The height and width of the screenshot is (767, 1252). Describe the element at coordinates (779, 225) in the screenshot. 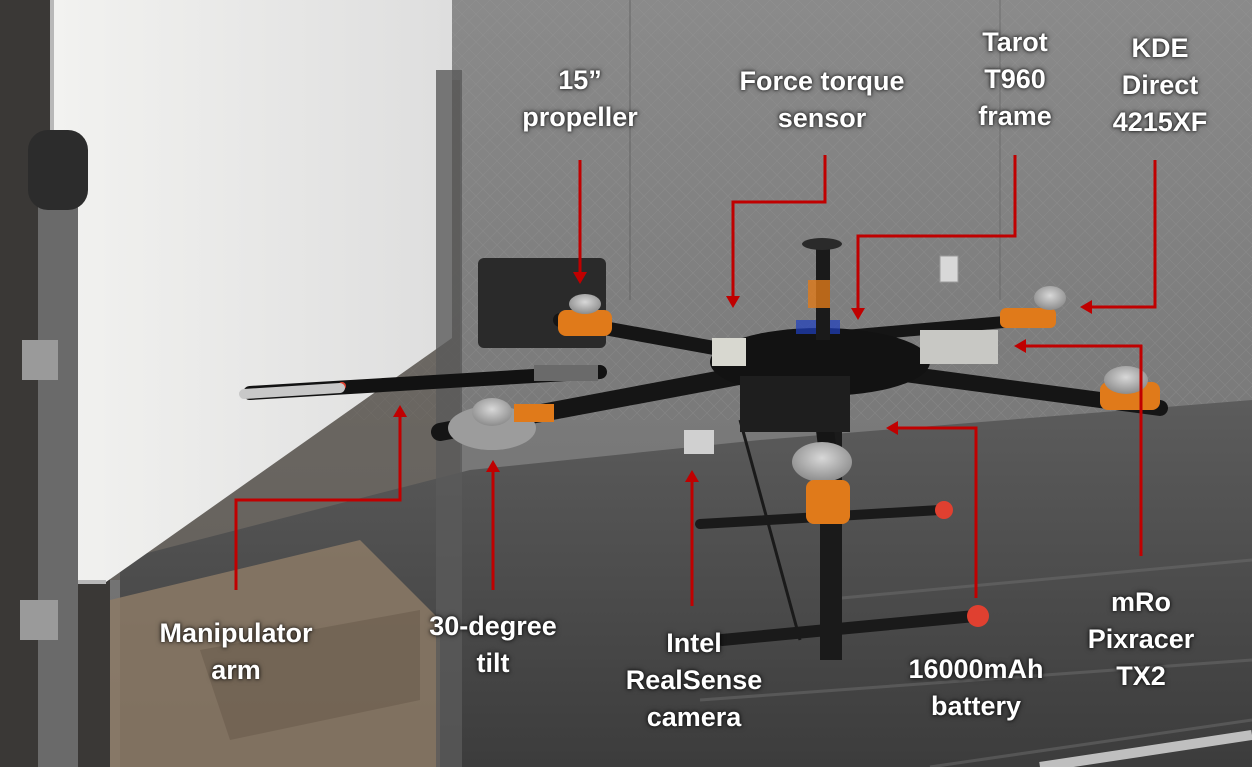

I see `arrow-force-torque-sensor` at that location.